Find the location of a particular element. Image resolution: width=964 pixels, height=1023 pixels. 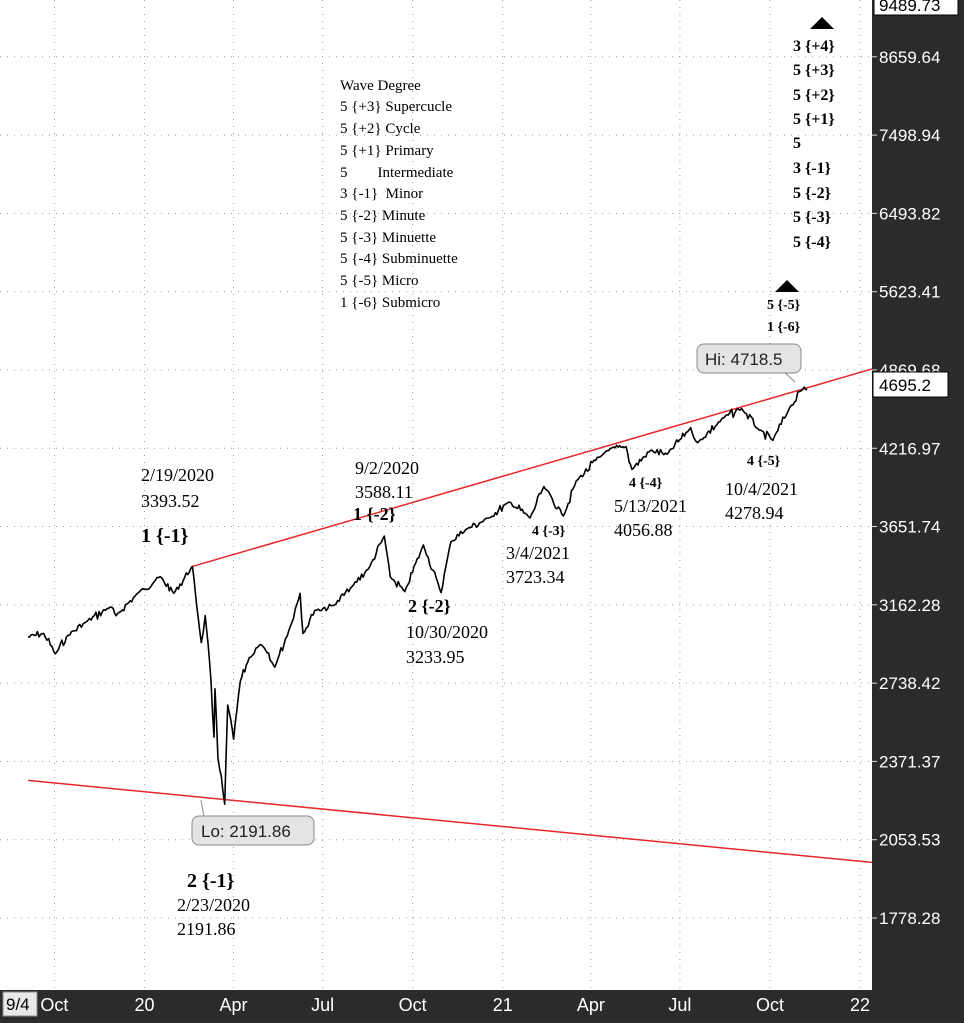

wave-label-2-minor: 2 {-1} 2/23/2020 2191.86 is located at coordinates (213, 904).